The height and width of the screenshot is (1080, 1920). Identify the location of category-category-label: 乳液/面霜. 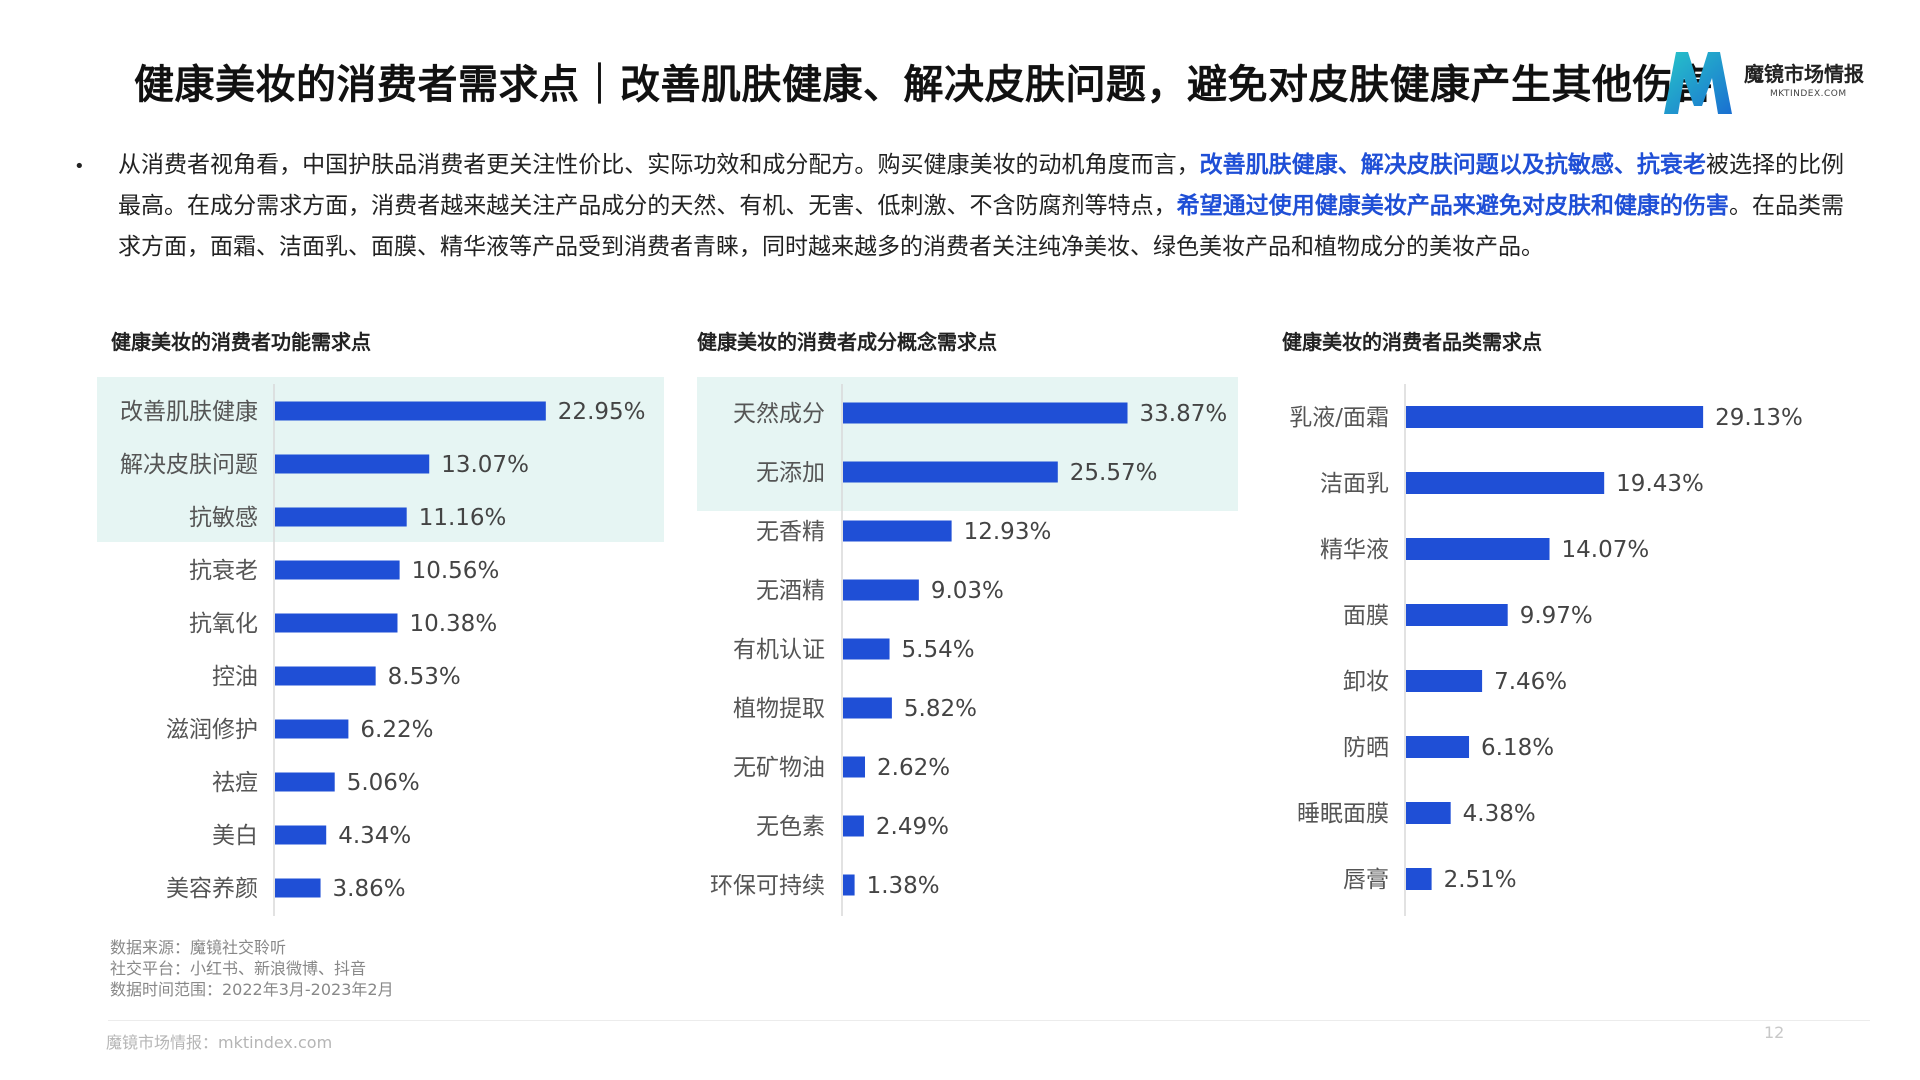
(1339, 418).